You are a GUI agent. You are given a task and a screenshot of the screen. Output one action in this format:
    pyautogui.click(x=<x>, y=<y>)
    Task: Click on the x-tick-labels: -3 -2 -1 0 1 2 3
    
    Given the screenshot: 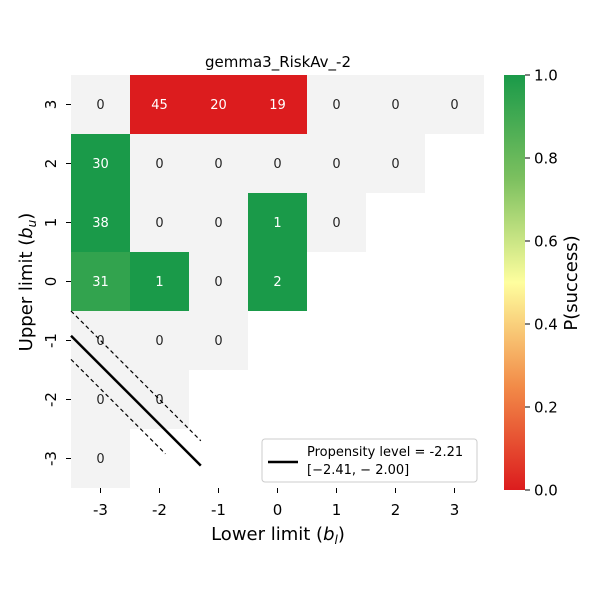 What is the action you would take?
    pyautogui.click(x=276, y=503)
    